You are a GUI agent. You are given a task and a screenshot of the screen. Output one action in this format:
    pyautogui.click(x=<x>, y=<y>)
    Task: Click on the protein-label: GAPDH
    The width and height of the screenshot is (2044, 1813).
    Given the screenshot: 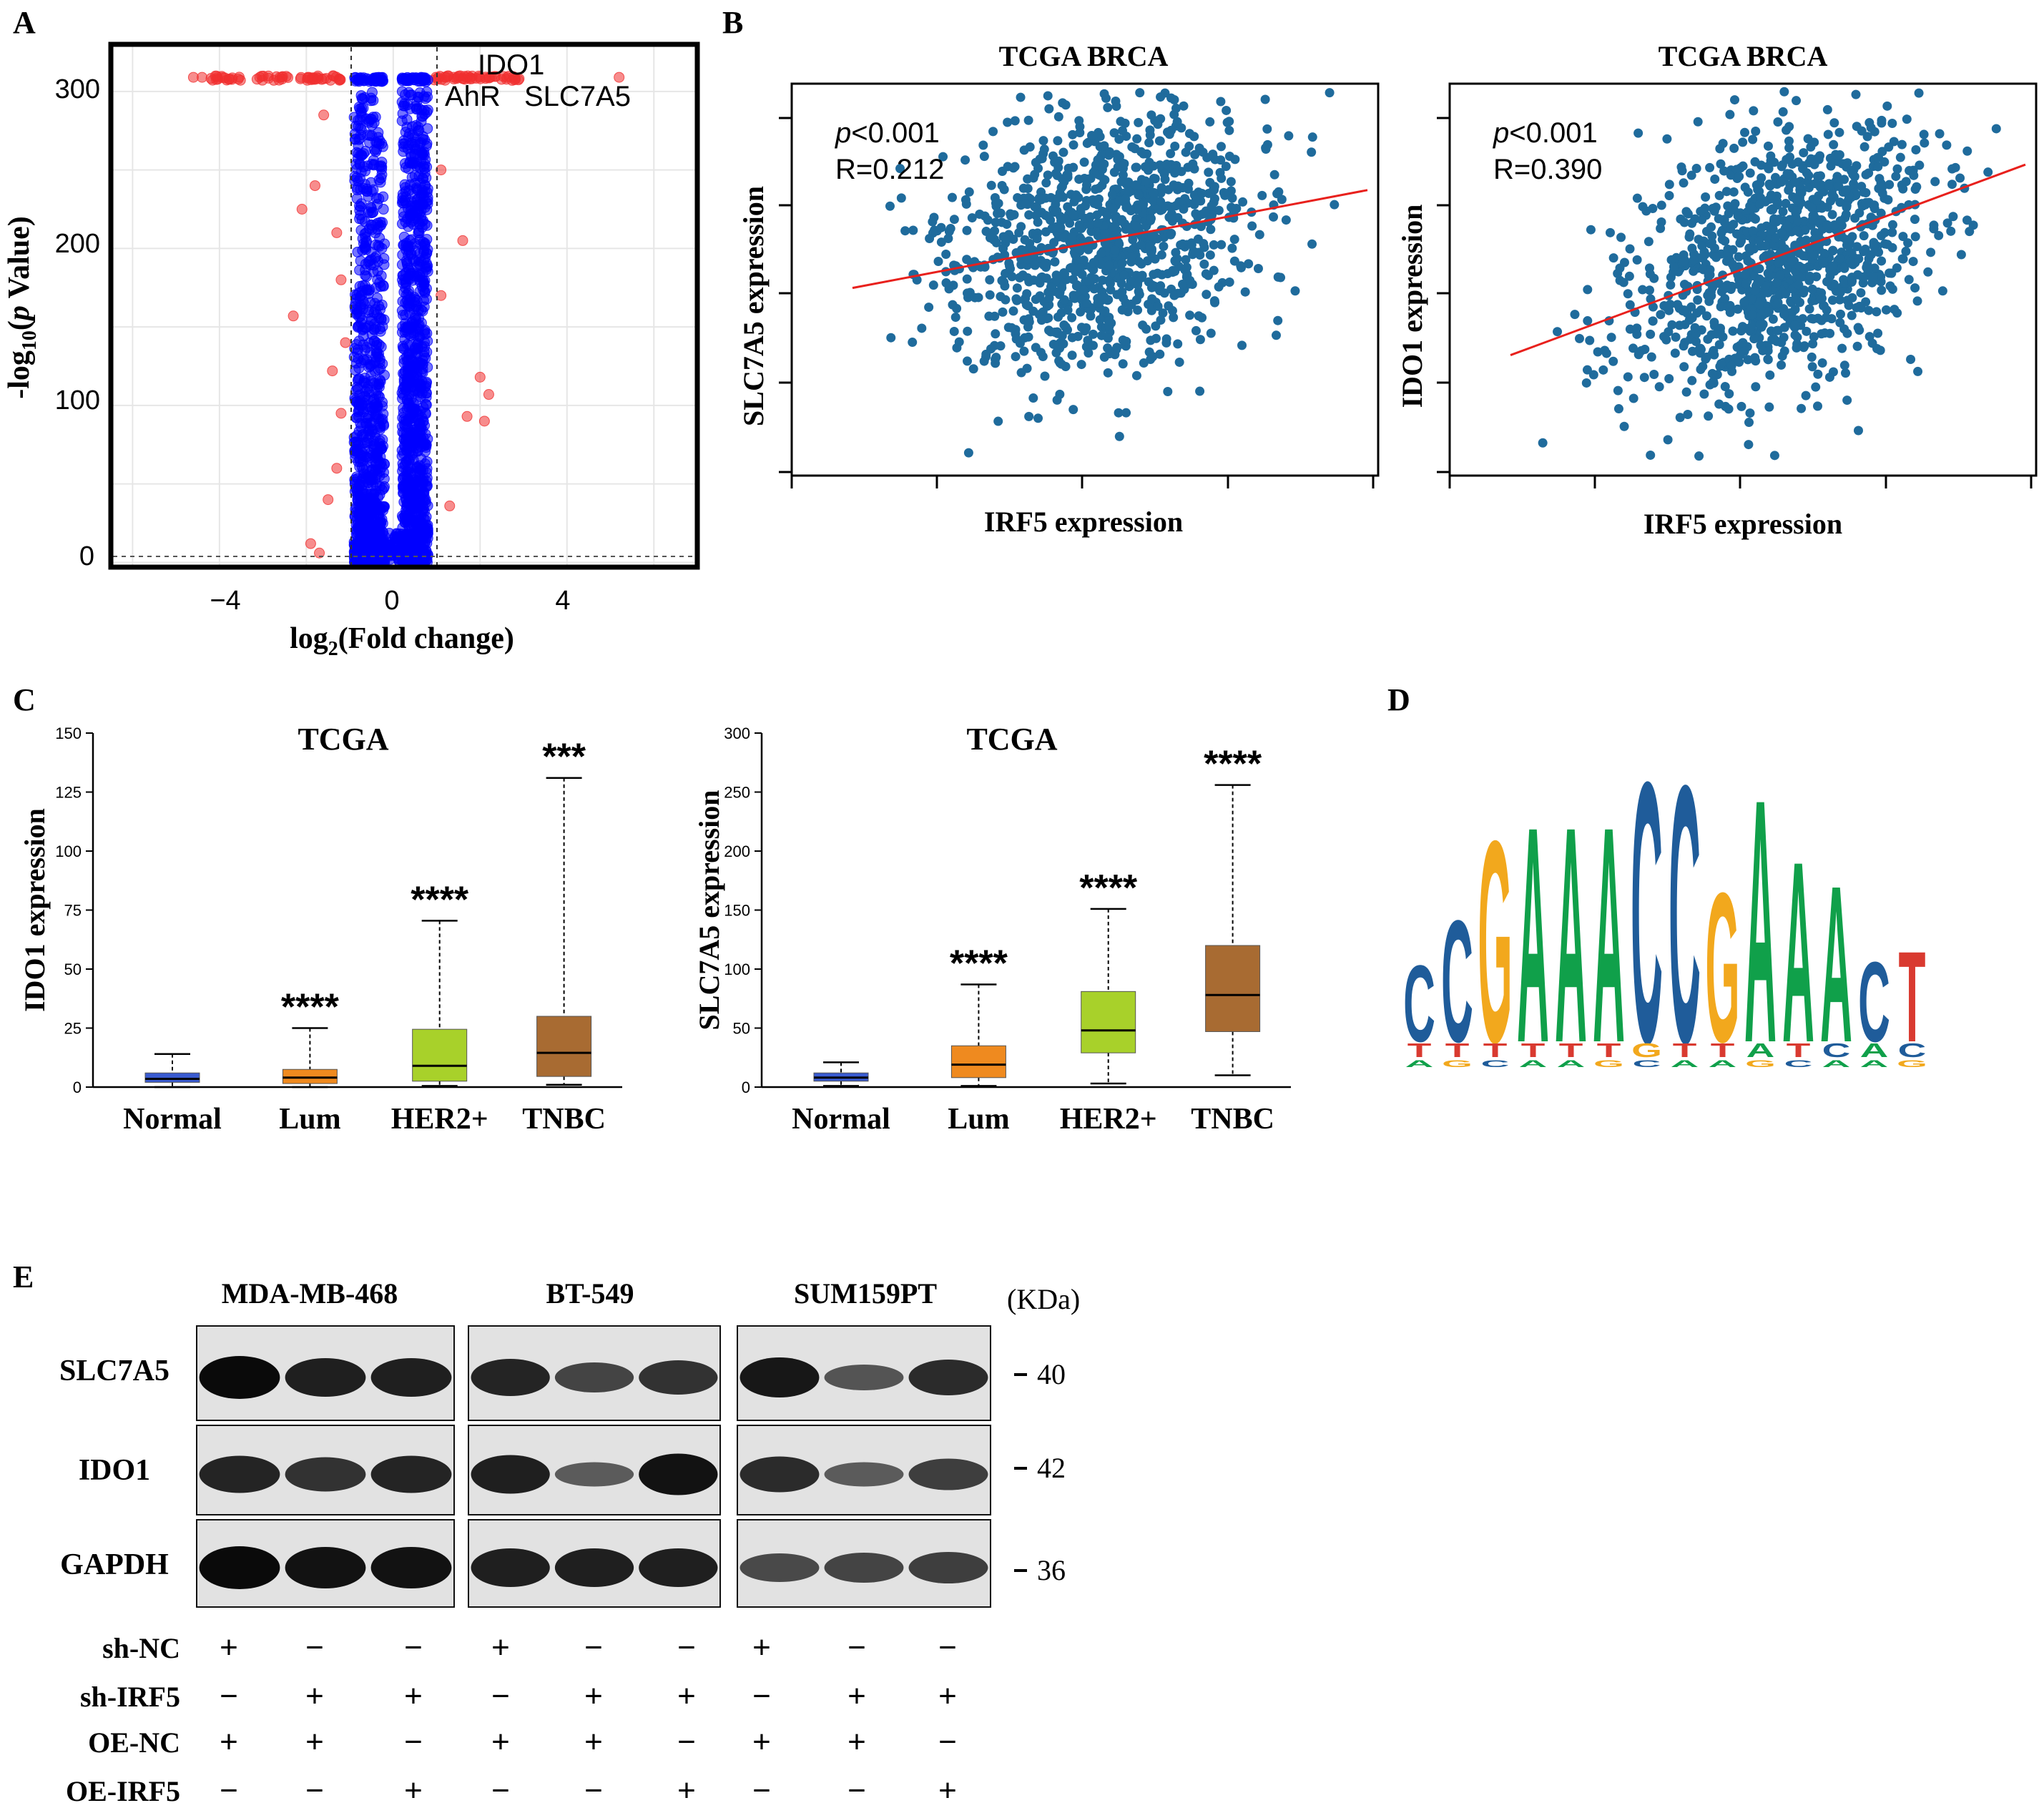 What is the action you would take?
    pyautogui.click(x=114, y=1564)
    